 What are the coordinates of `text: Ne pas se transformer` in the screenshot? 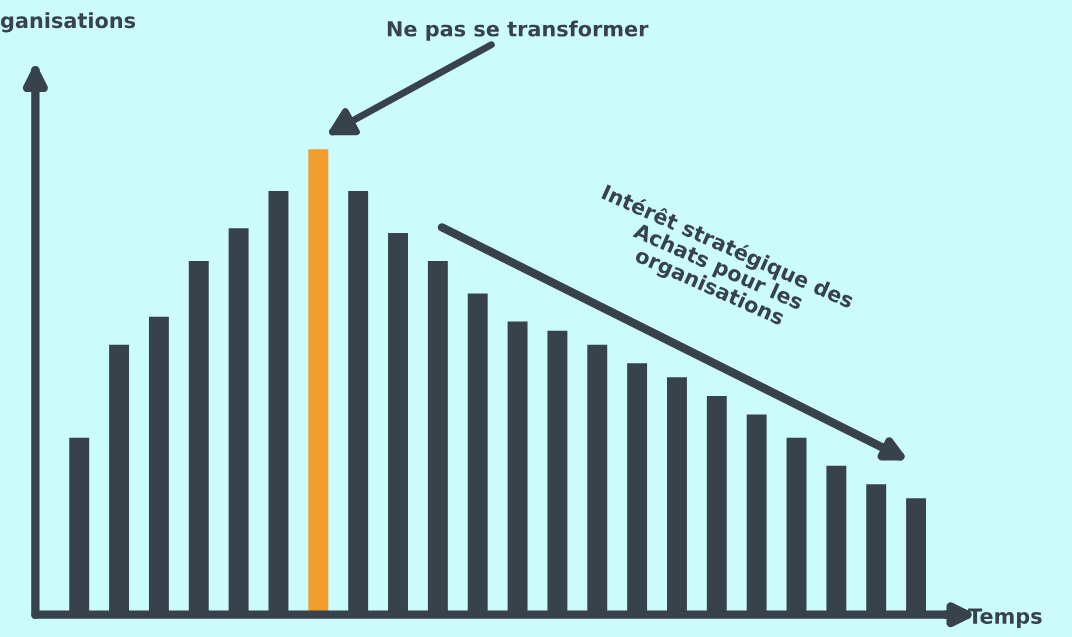 It's located at (518, 30).